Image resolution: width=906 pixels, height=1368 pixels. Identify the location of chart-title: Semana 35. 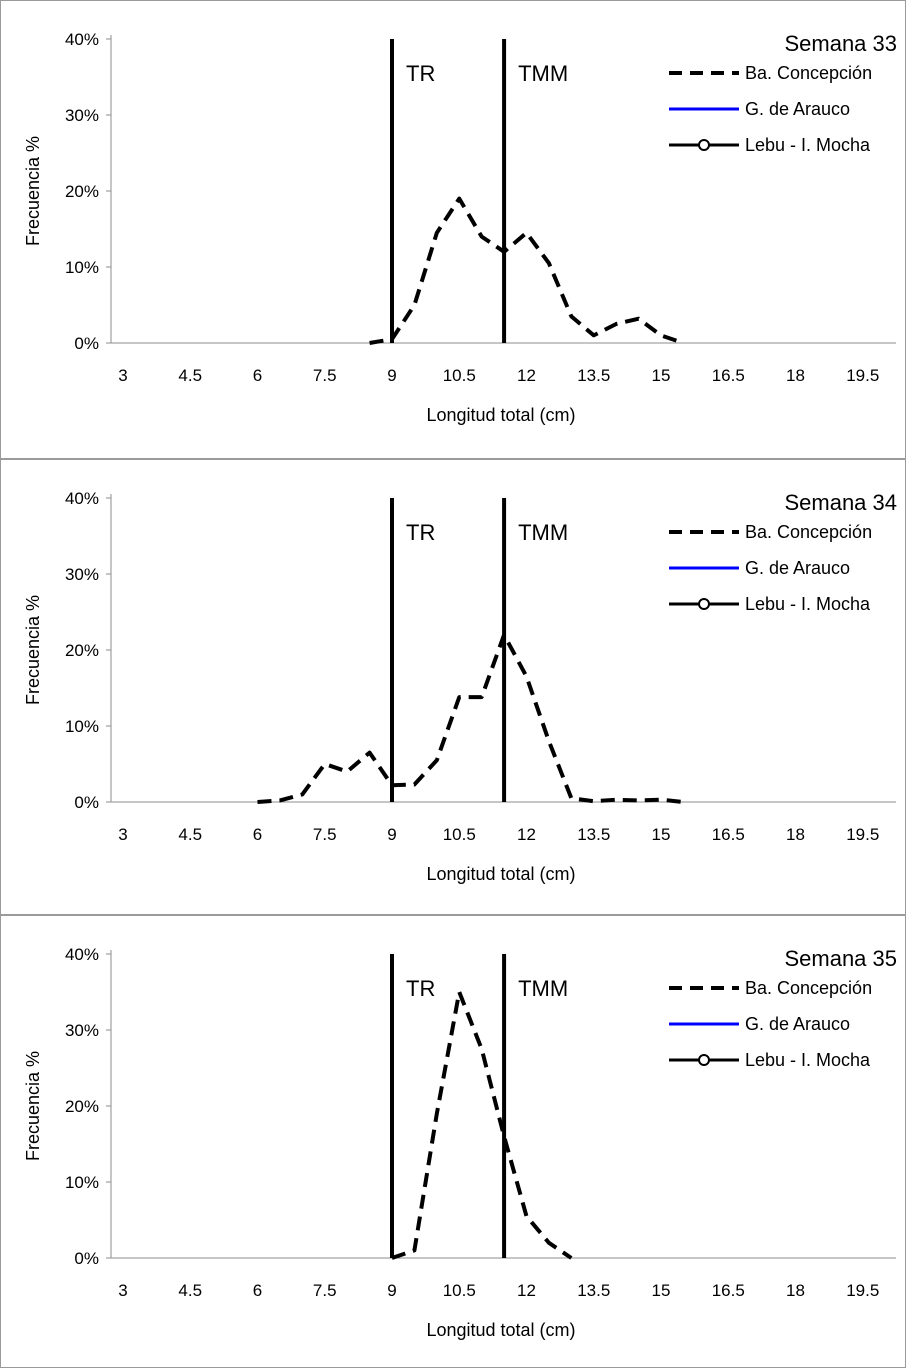
(840, 958).